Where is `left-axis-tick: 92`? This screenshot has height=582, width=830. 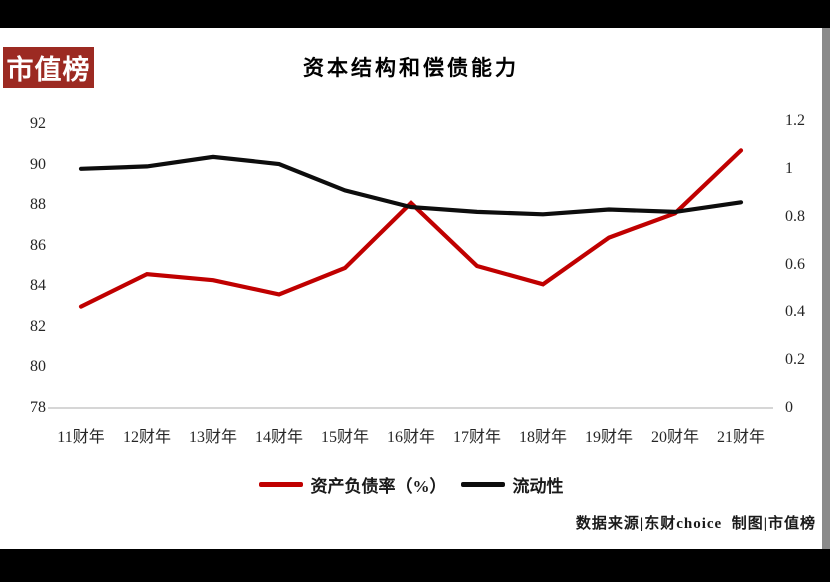
left-axis-tick: 92 is located at coordinates (38, 123).